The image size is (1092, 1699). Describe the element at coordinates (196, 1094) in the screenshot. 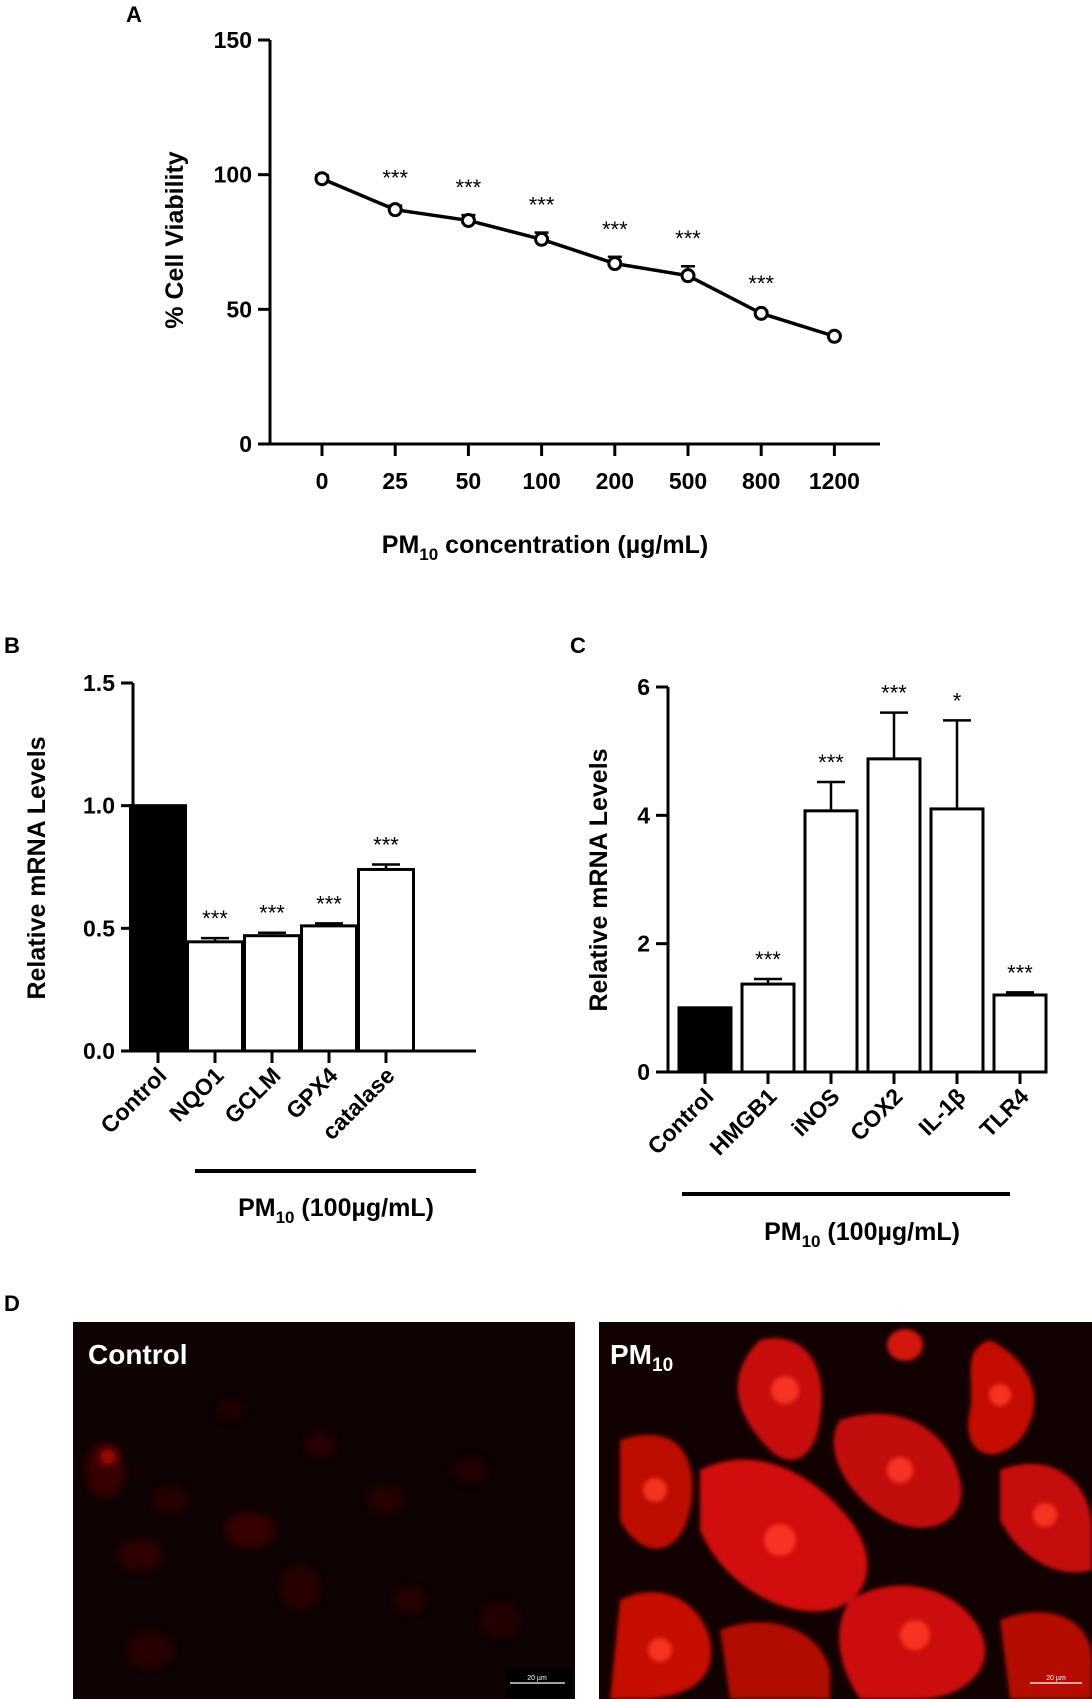

I see `panel-b-xtick-label-1: NQO1` at that location.